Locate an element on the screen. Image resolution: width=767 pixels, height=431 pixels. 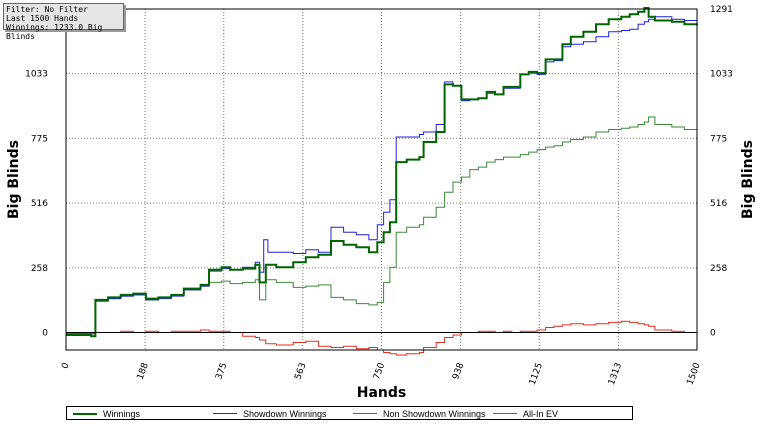
y-tick-label-right: 1033 is located at coordinates (721, 75).